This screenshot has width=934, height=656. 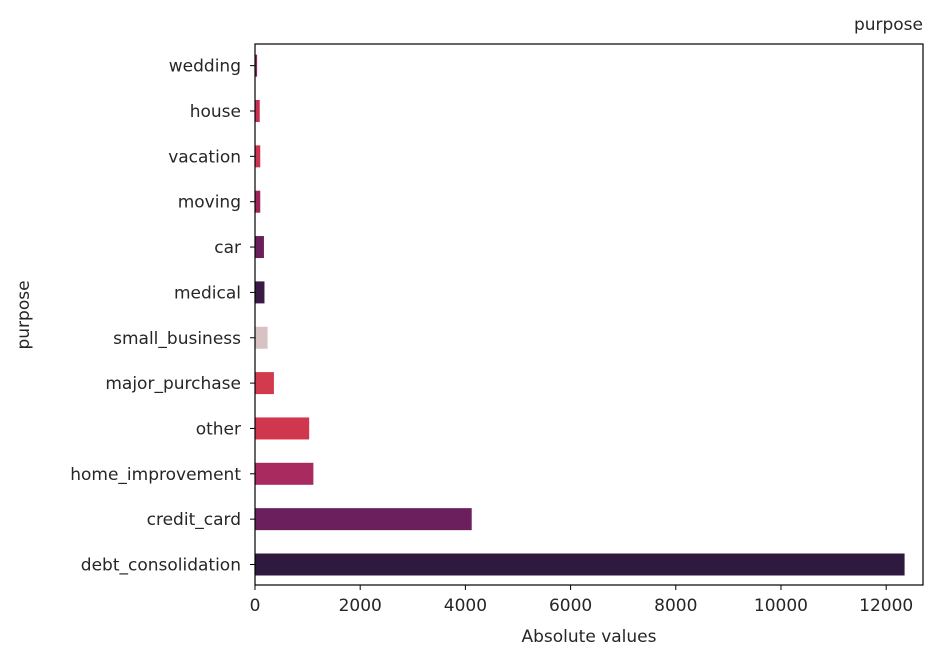 What do you see at coordinates (24, 314) in the screenshot?
I see `y-axis-label: purpose` at bounding box center [24, 314].